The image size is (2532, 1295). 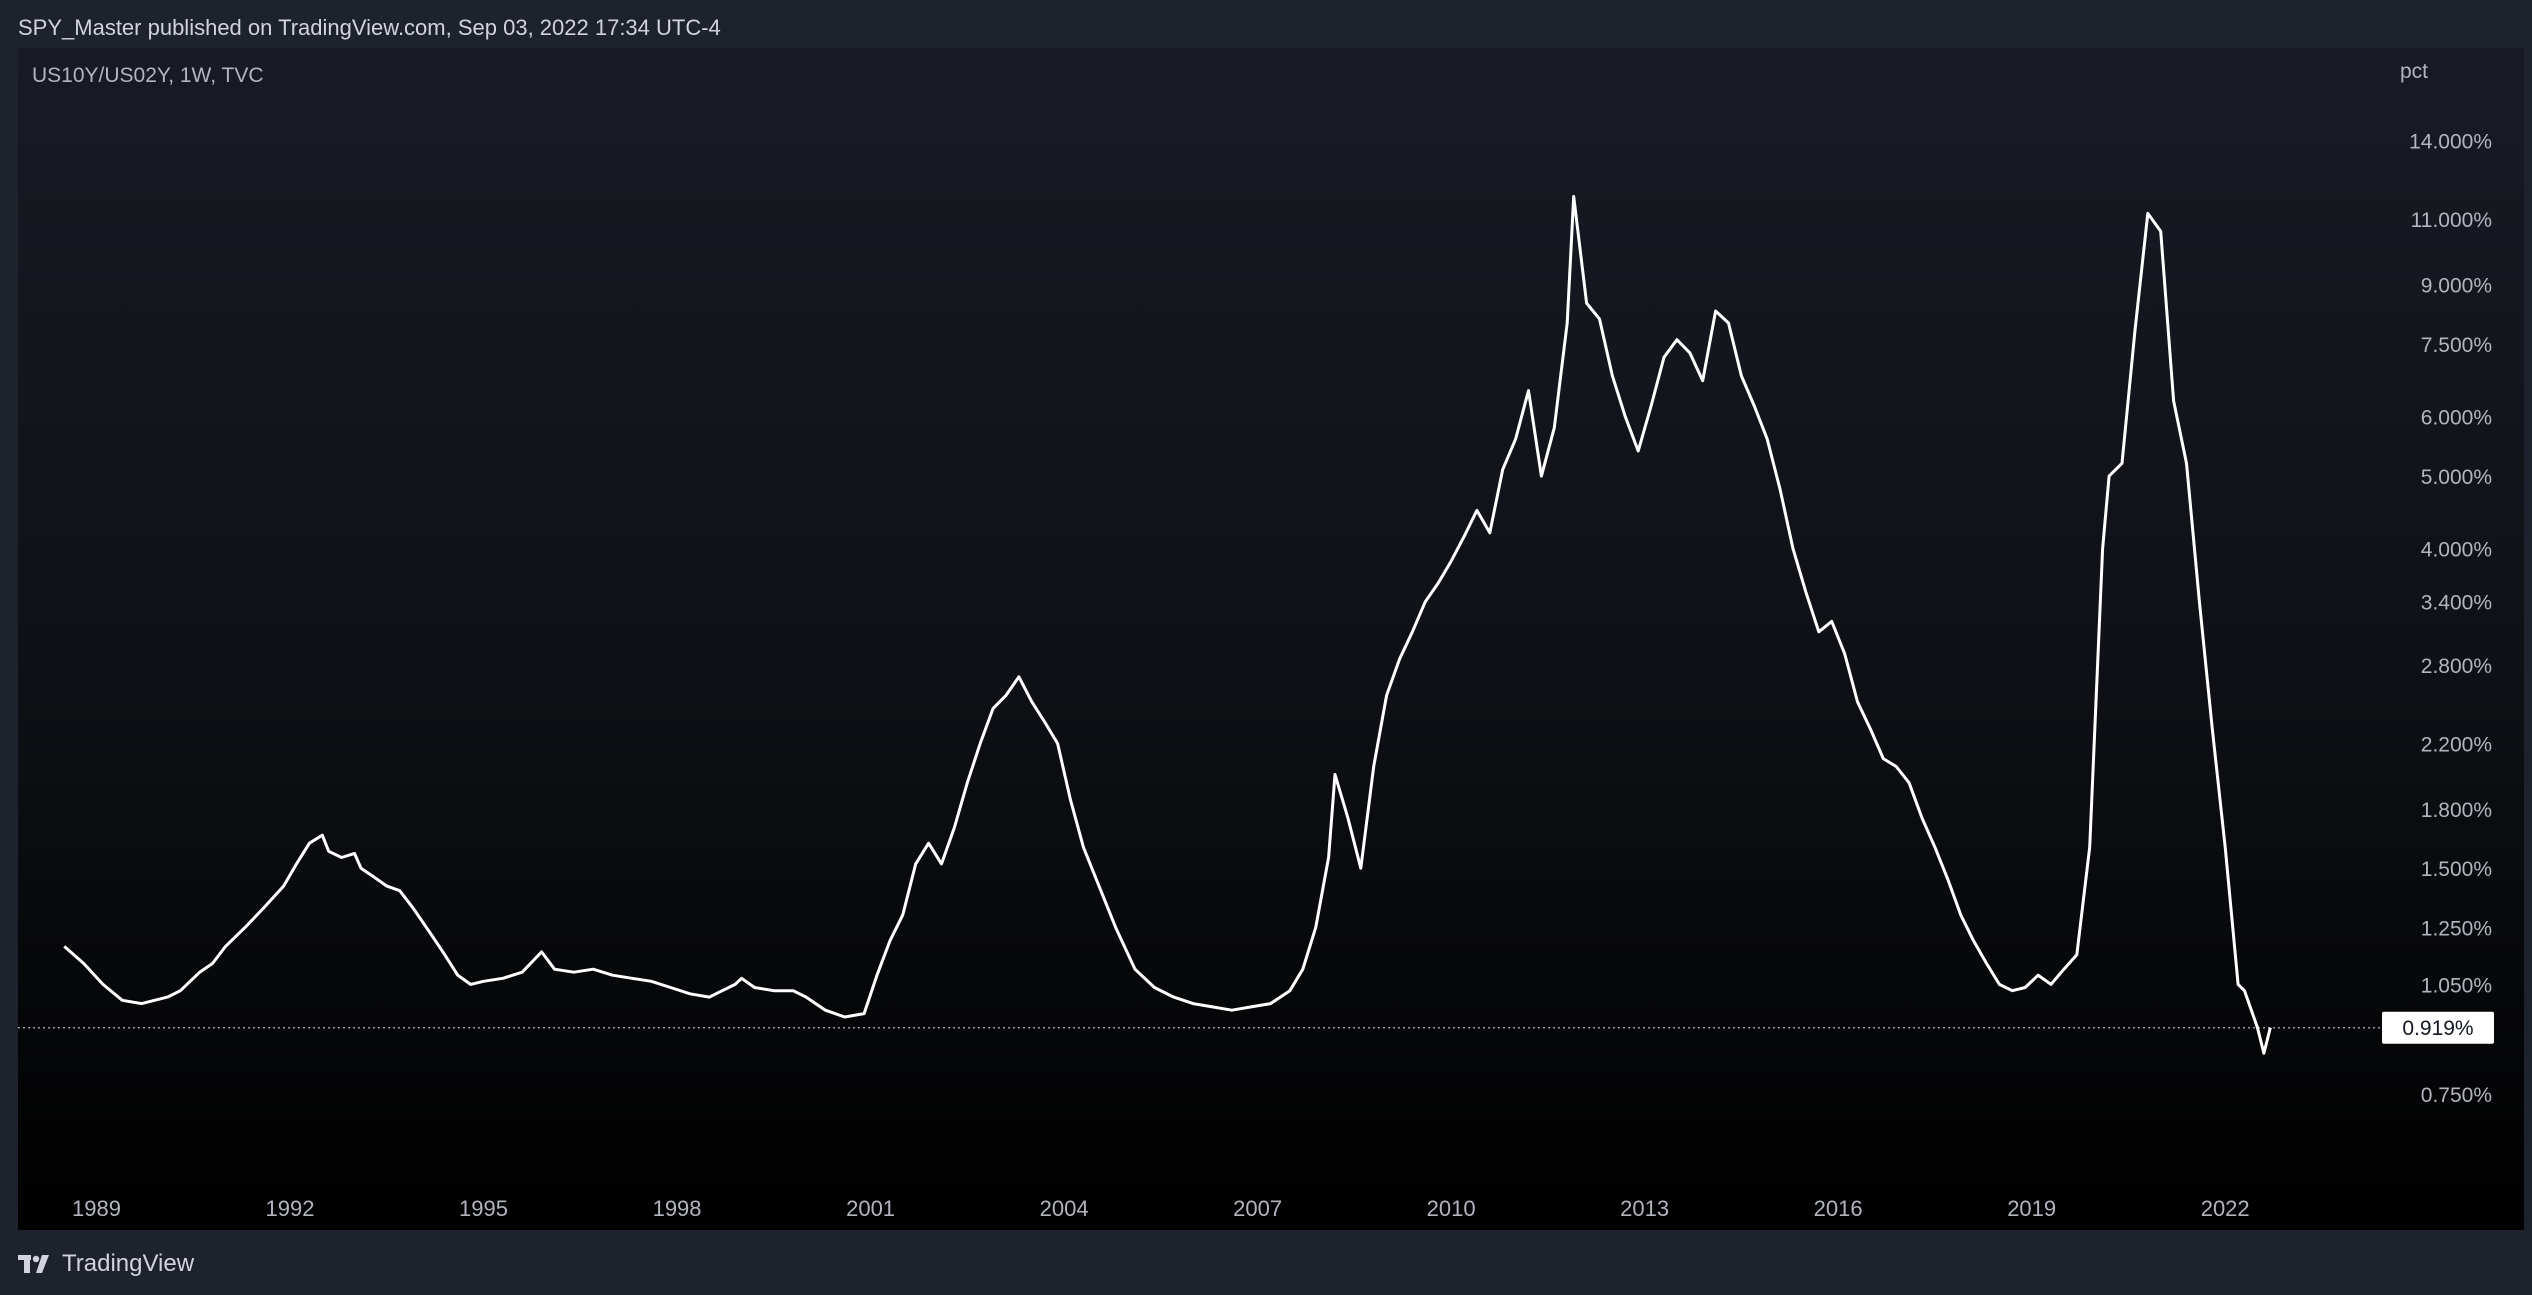 I want to click on y-tick-label: 6.000%, so click(x=2456, y=418).